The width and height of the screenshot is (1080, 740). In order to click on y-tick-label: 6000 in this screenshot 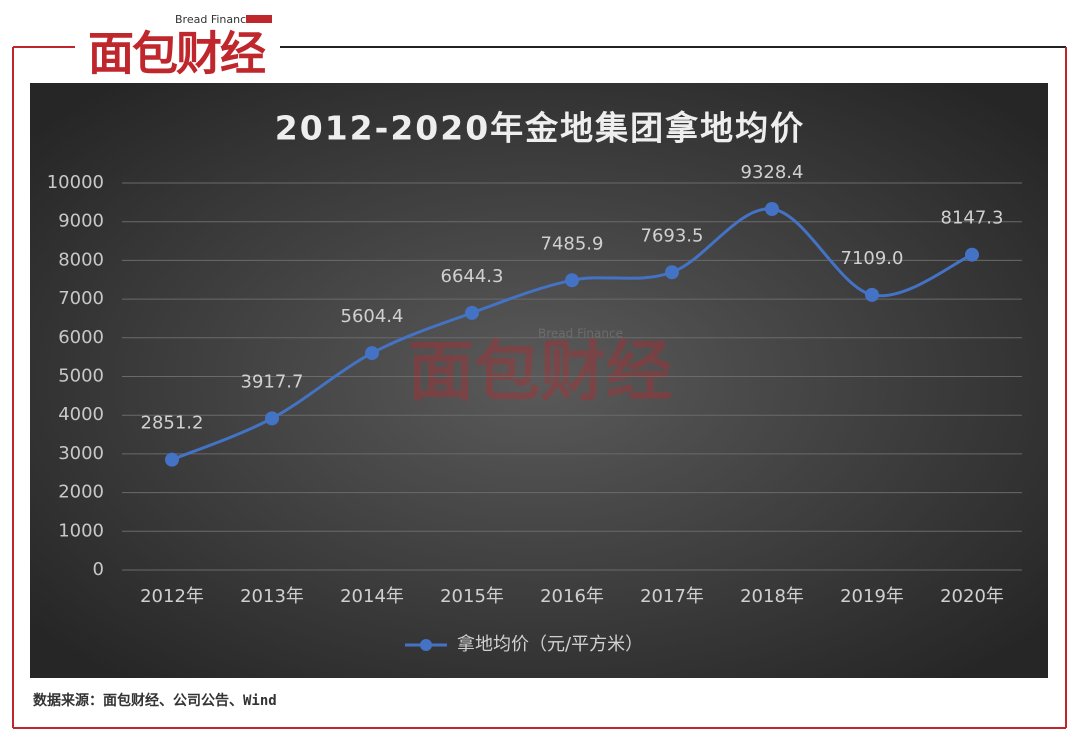, I will do `click(81, 337)`.